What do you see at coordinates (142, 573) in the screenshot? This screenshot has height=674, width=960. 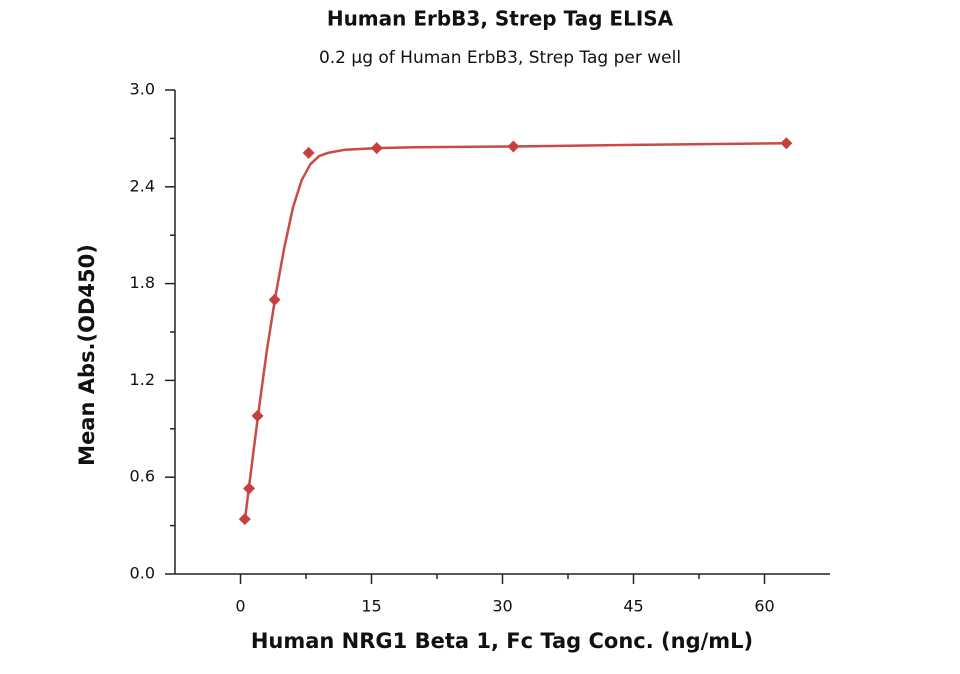 I see `y-tick-label: 0.0` at bounding box center [142, 573].